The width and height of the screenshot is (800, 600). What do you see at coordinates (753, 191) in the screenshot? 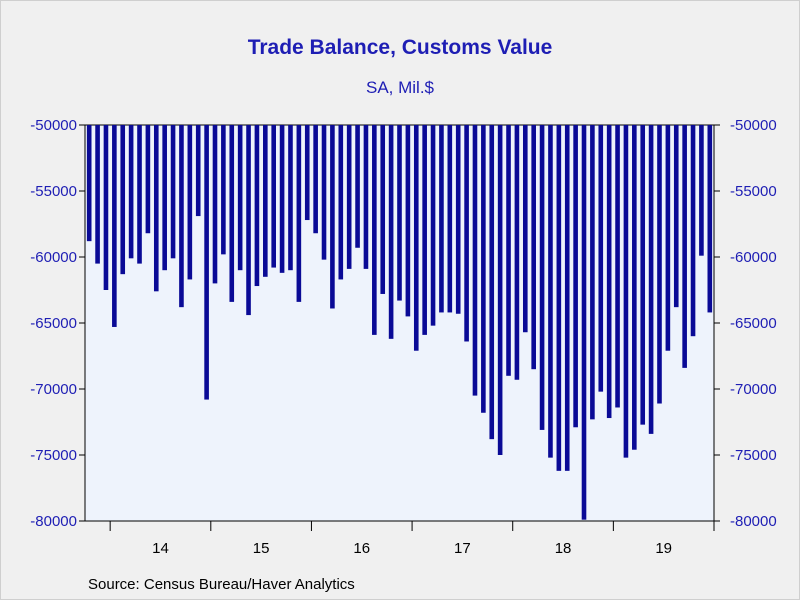
I see `y-tick-label-right: -55000` at bounding box center [753, 191].